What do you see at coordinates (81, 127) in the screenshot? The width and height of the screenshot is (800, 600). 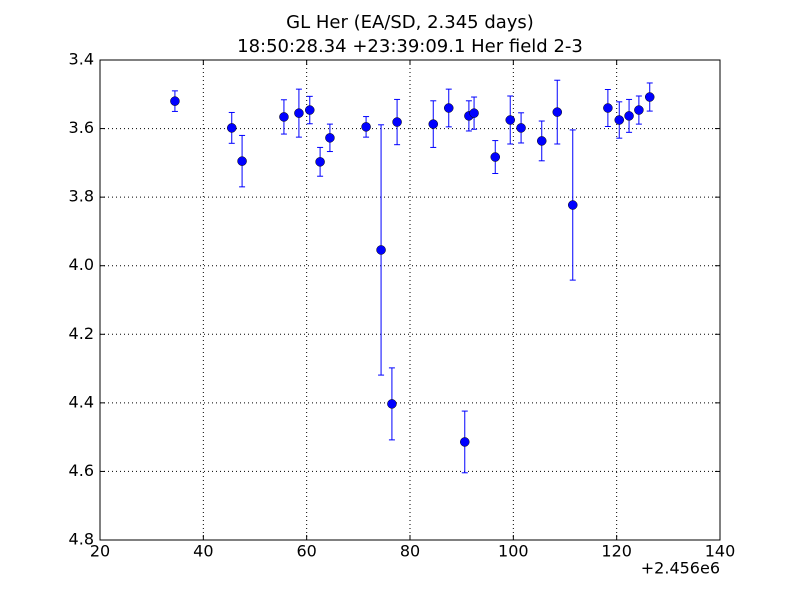 I see `y-tick-label: 3.6` at bounding box center [81, 127].